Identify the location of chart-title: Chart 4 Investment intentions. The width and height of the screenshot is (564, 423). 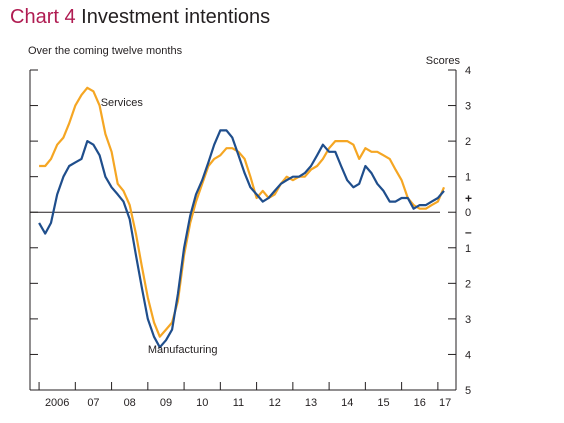
(140, 17).